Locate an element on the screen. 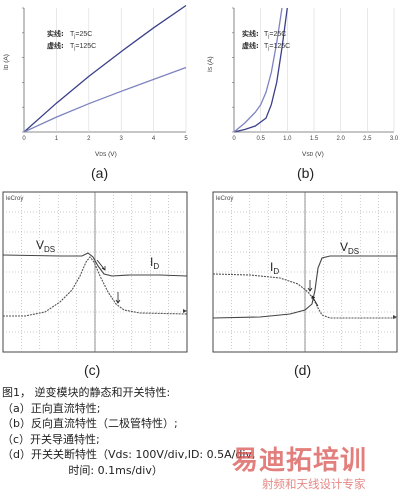  c-id-label: I is located at coordinates (151, 262).